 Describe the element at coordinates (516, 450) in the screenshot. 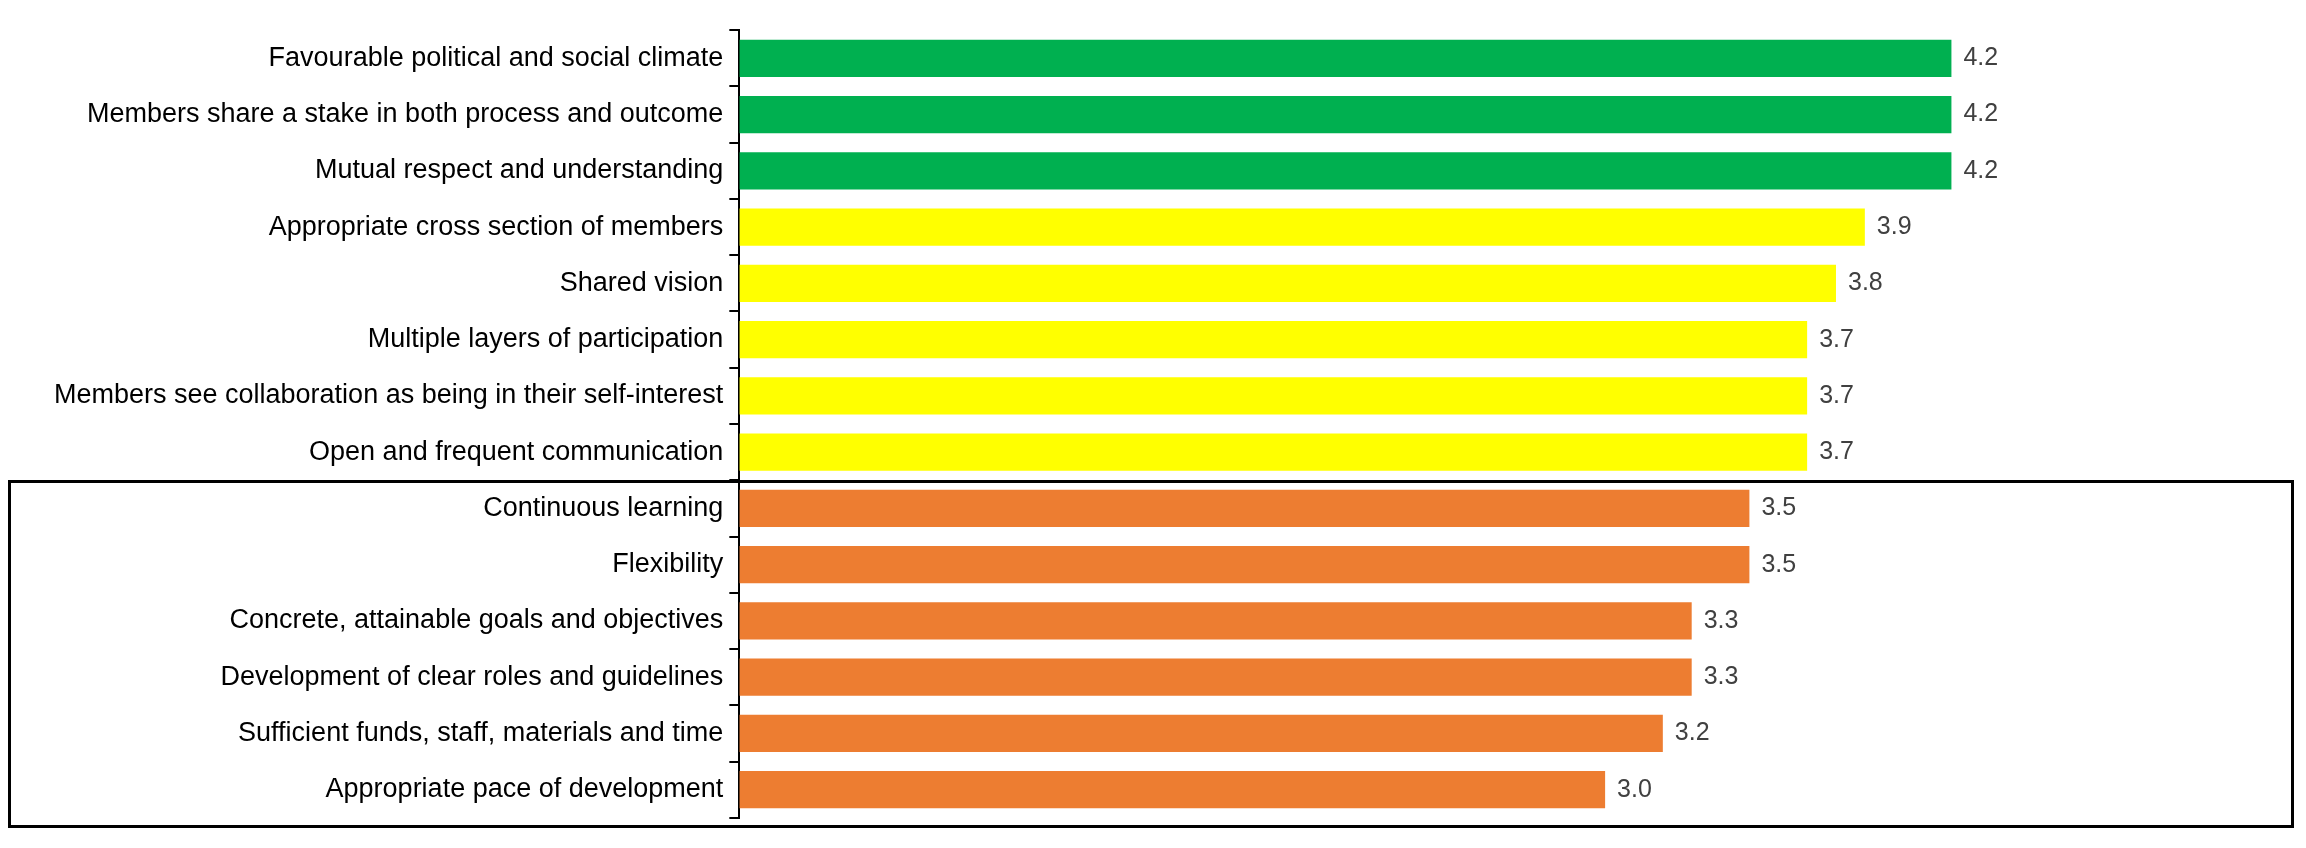

I see `y-tick-label: Open and frequent communication` at that location.